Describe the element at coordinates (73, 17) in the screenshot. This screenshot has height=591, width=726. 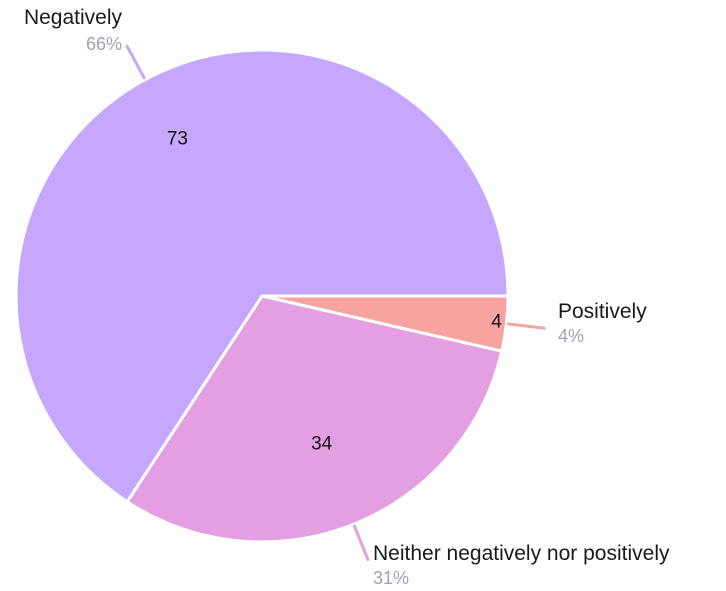
I see `slice-category-label-negatively: Negatively` at that location.